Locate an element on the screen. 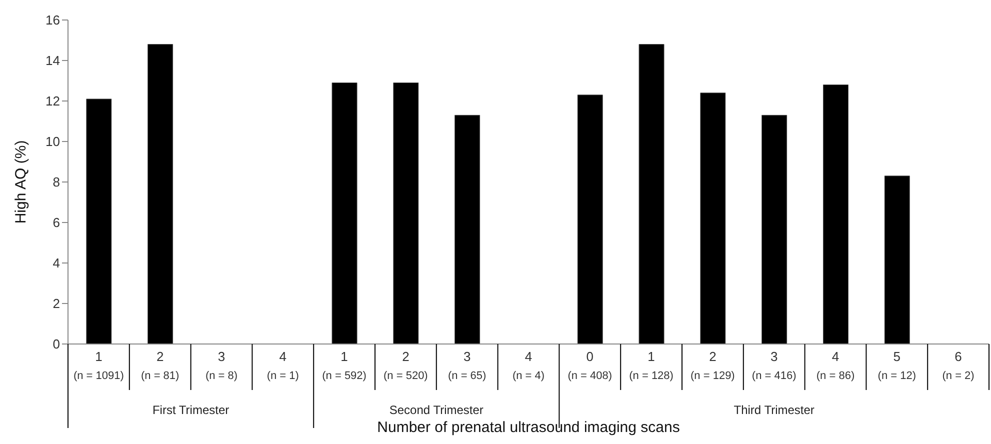 Image resolution: width=991 pixels, height=444 pixels. text: Second Trimester is located at coordinates (436, 410).